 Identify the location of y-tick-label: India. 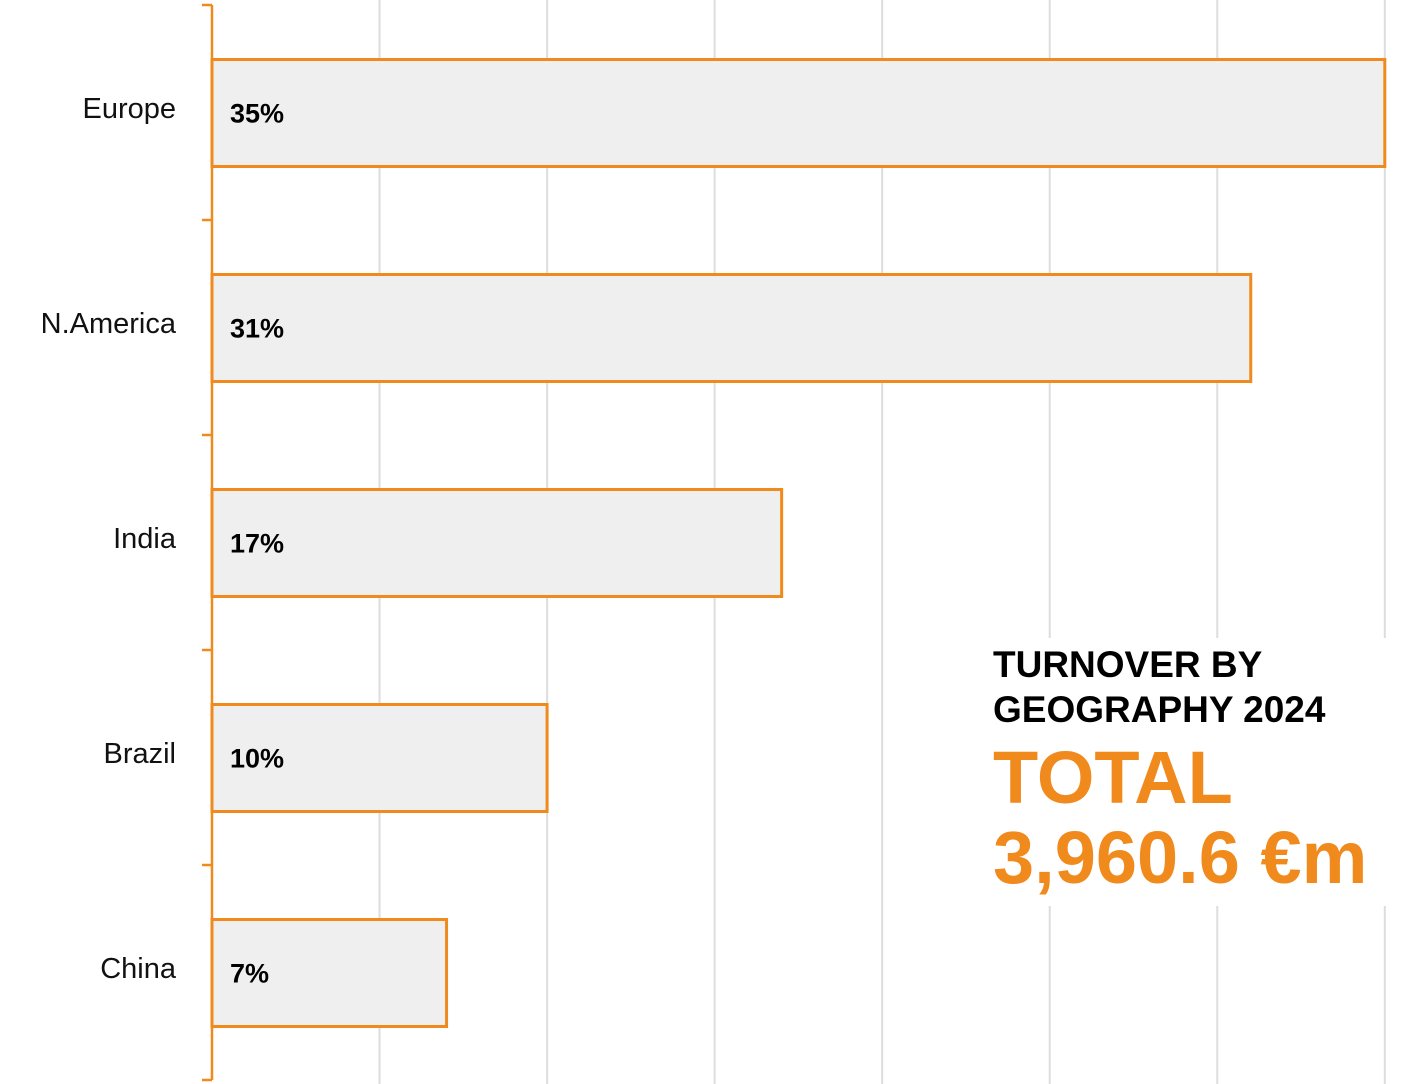
(145, 539).